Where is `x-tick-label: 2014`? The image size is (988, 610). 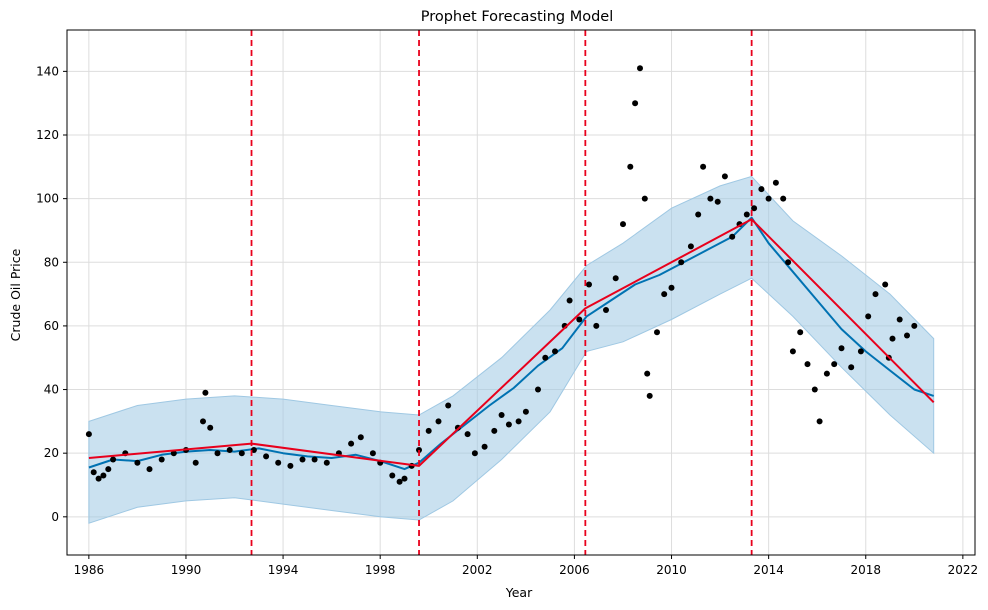 x-tick-label: 2014 is located at coordinates (768, 570).